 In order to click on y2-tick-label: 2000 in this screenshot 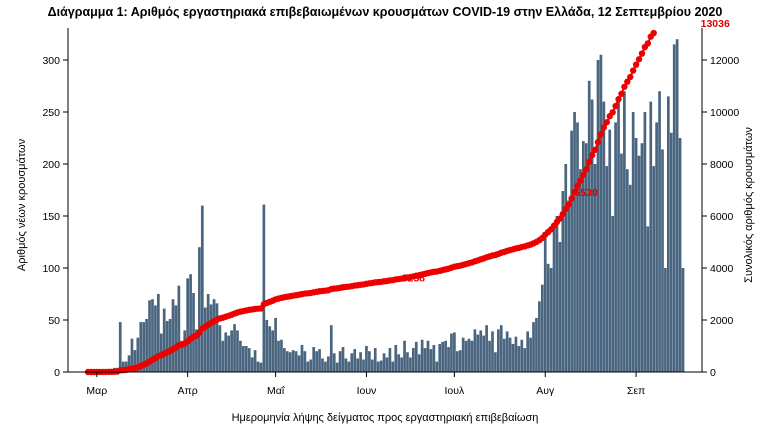, I will do `click(722, 321)`.